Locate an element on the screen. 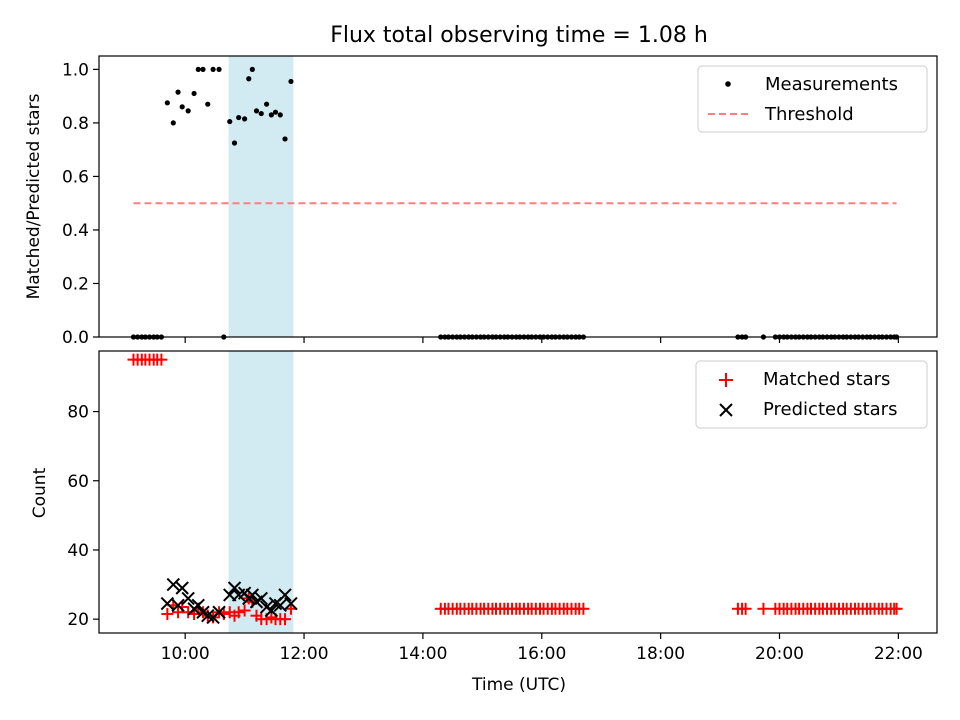 Image resolution: width=960 pixels, height=720 pixels. legend-matched-label: Matched stars is located at coordinates (826, 379).